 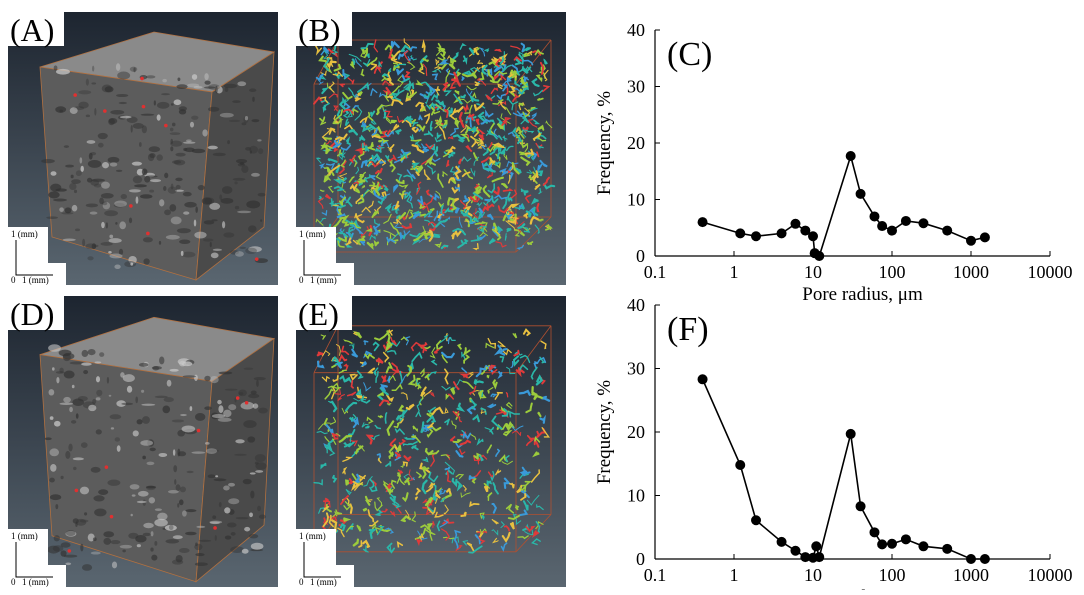 What do you see at coordinates (324, 313) in the screenshot?
I see `panel-label-box` at bounding box center [324, 313].